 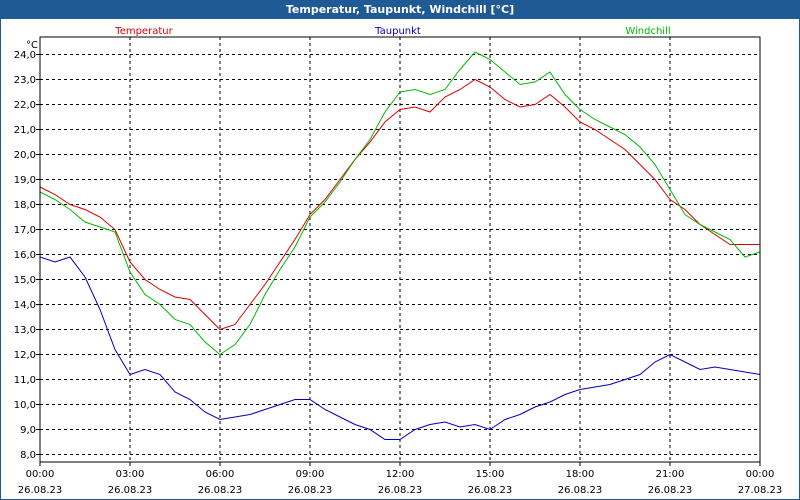 I want to click on y-tick-label: 21,0, so click(x=25, y=130).